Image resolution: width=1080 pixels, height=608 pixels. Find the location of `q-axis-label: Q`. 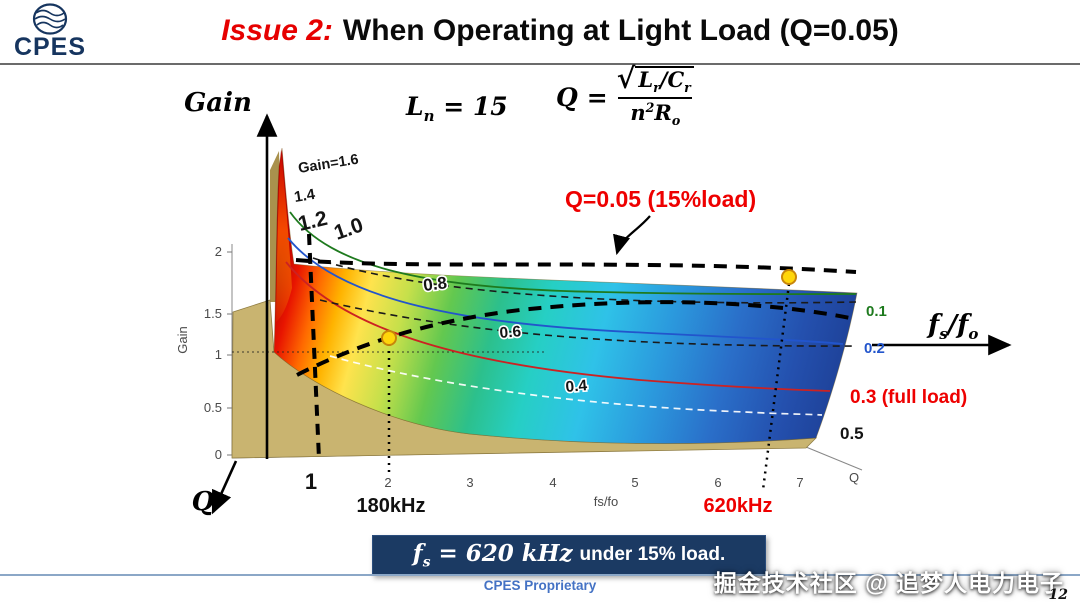

q-axis-label: Q is located at coordinates (203, 502).